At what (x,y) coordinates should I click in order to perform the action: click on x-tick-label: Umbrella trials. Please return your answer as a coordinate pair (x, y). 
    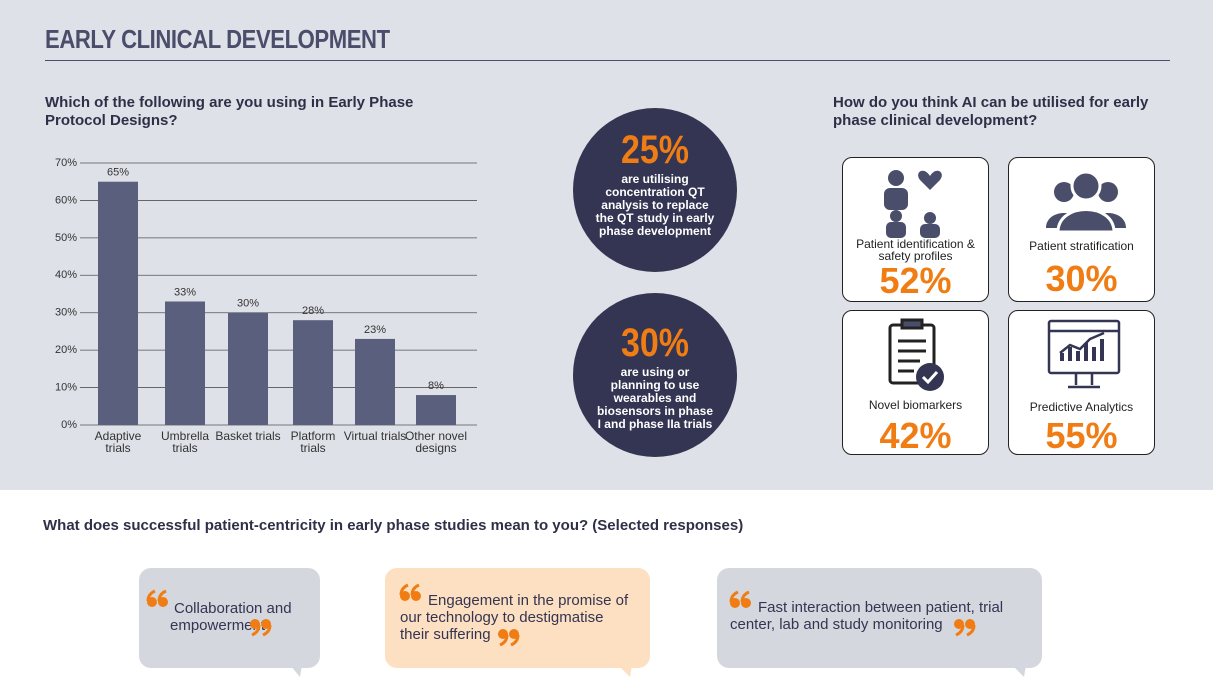
    Looking at the image, I should click on (184, 442).